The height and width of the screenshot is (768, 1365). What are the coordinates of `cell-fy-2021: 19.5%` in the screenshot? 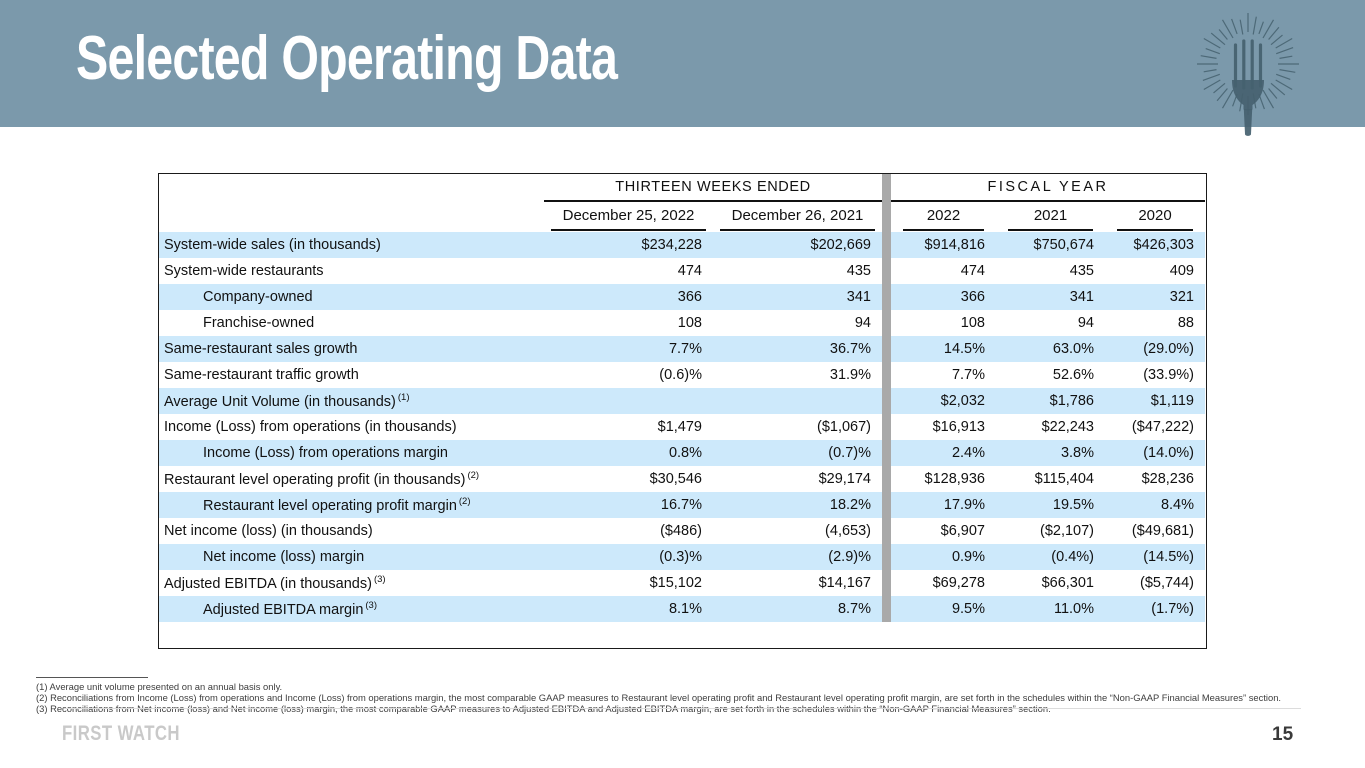 It's located at (1050, 505).